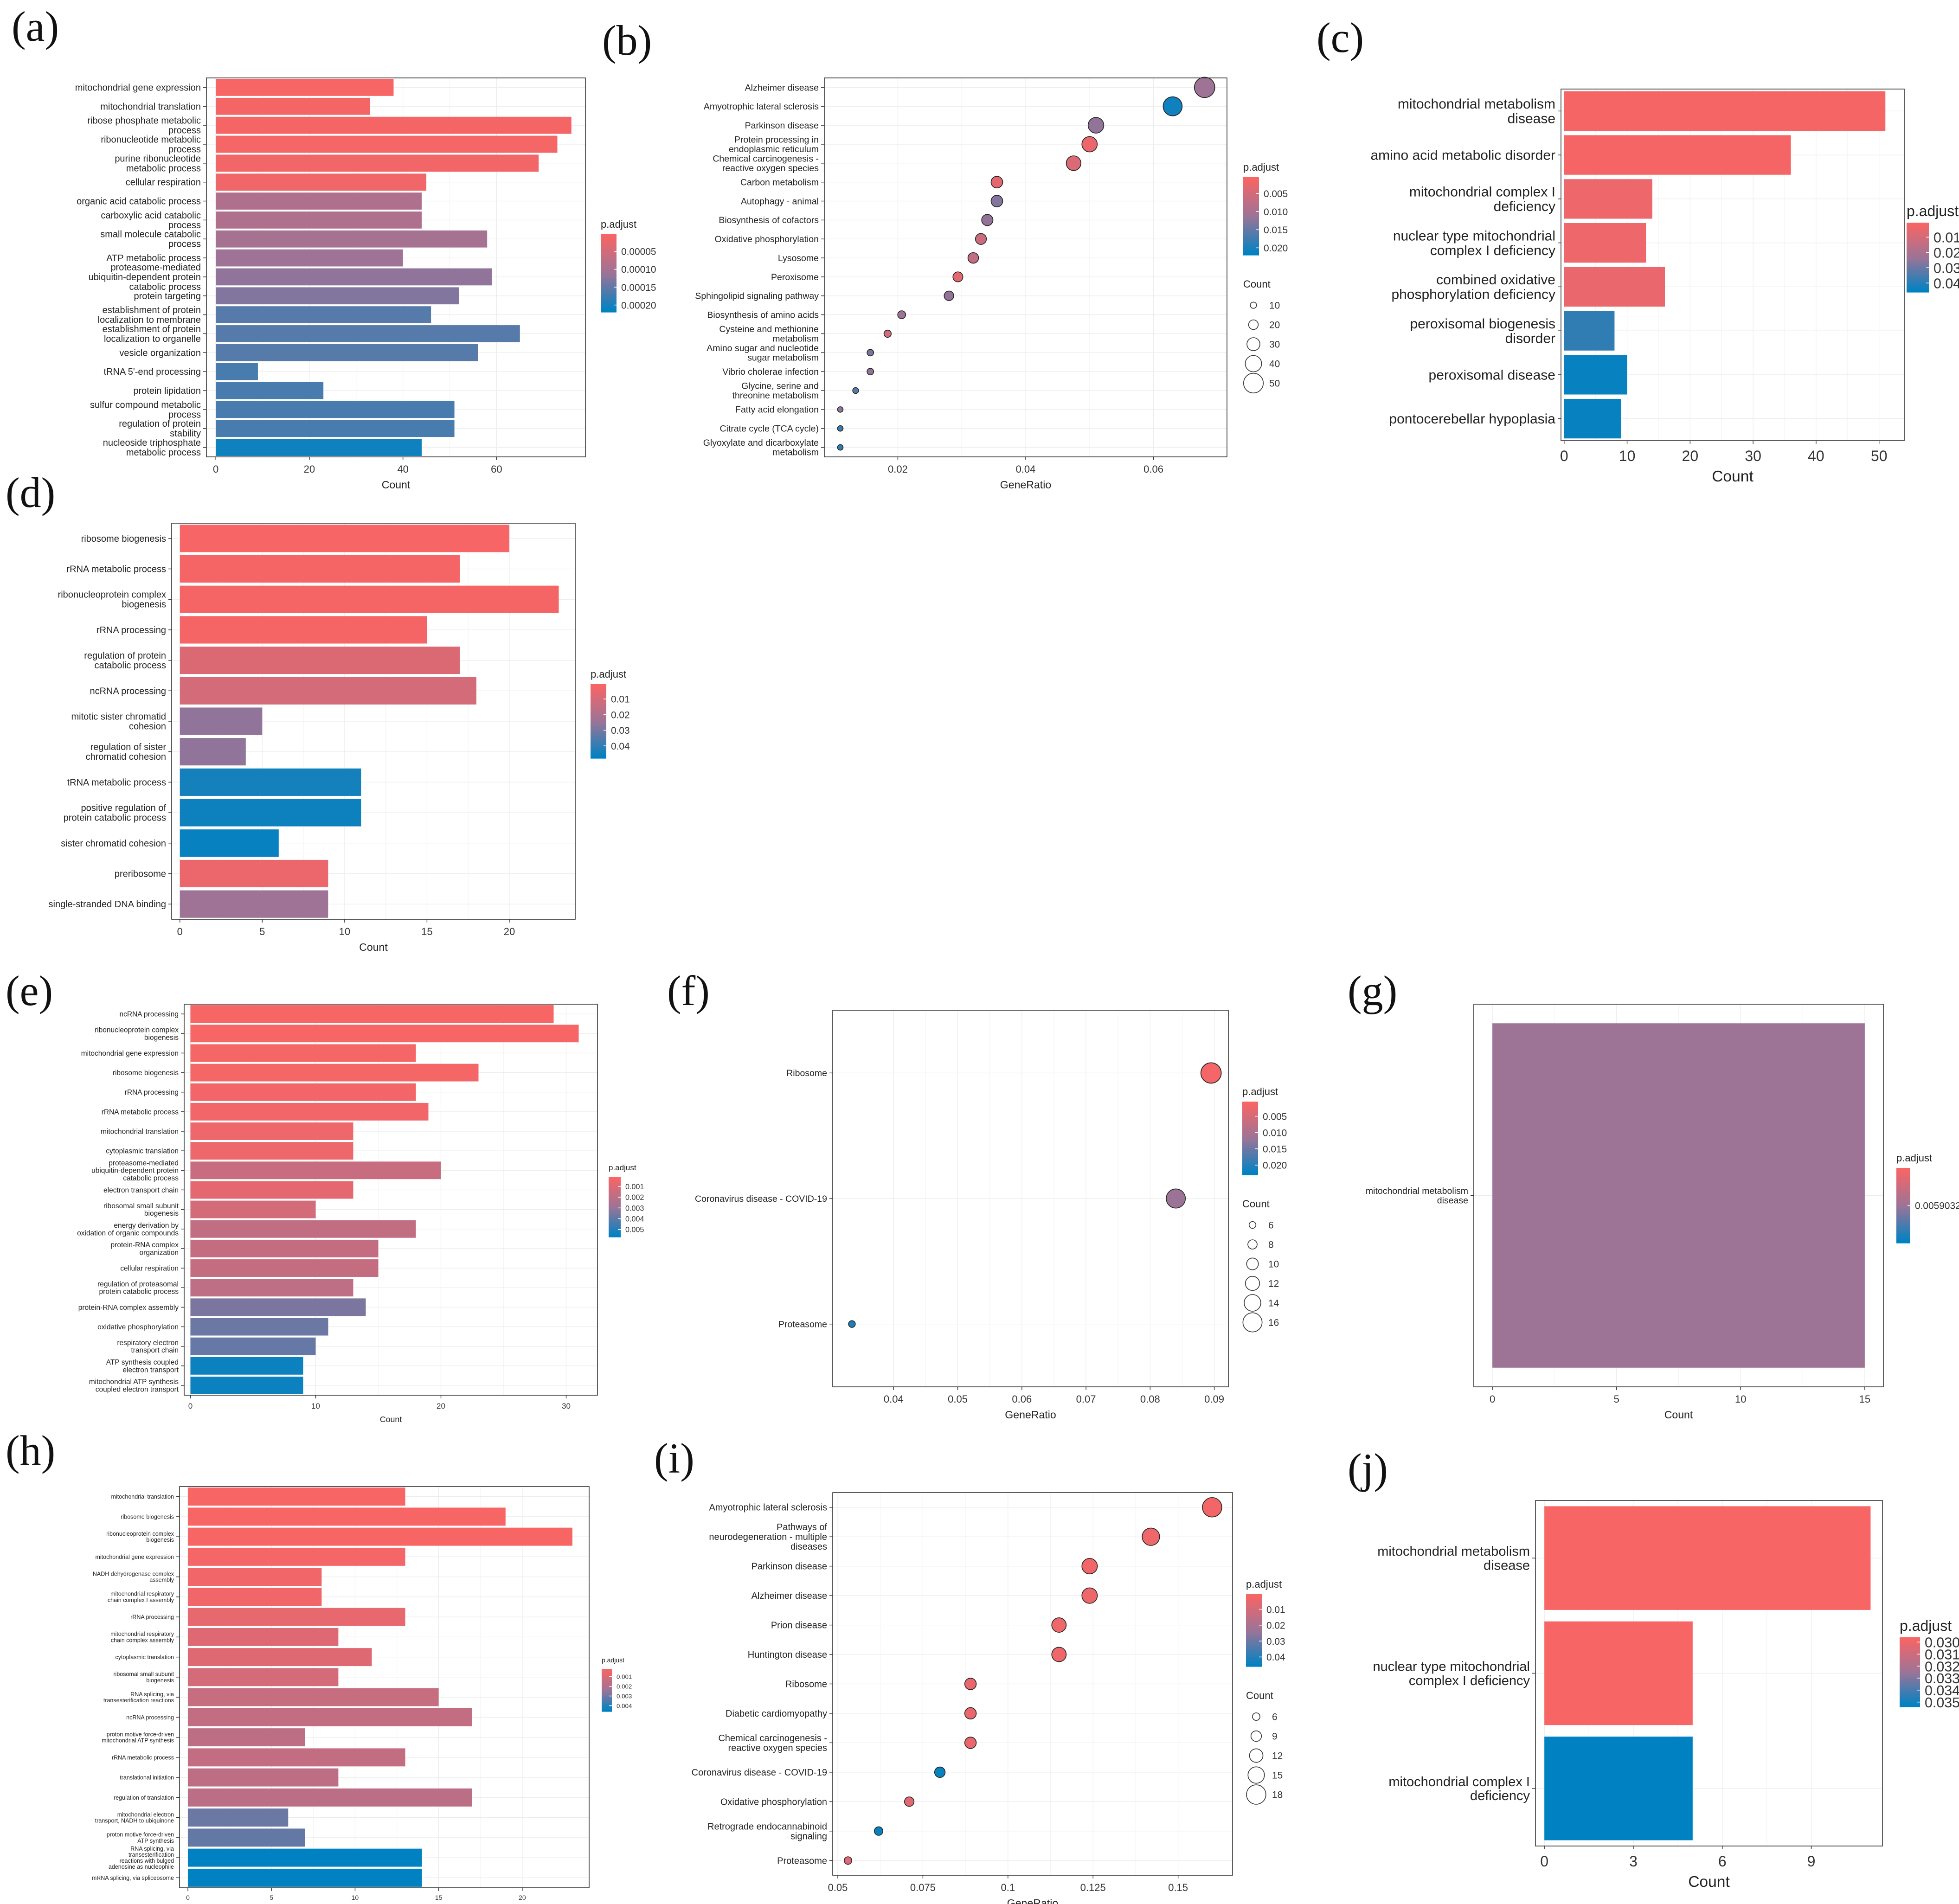 Image resolution: width=1959 pixels, height=1904 pixels. What do you see at coordinates (148, 1343) in the screenshot?
I see `y-tick-label-line: respiratory electron` at bounding box center [148, 1343].